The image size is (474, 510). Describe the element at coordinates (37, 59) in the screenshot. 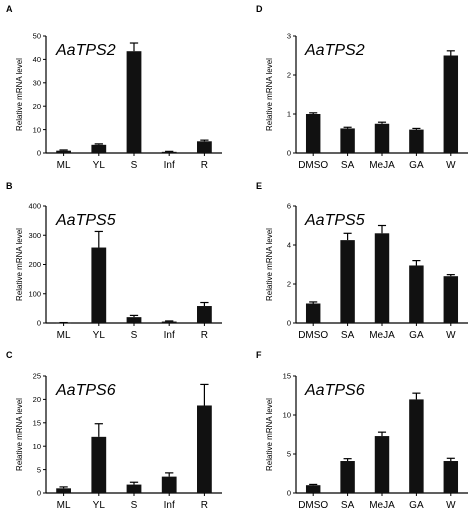

I see `y-tick-label: 40` at that location.